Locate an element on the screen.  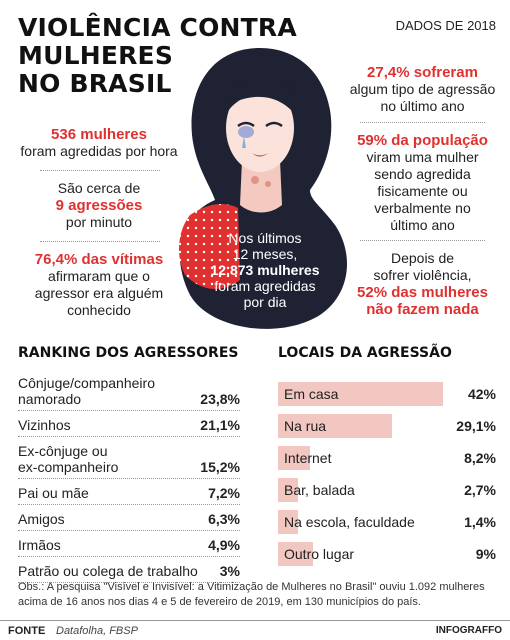
ranking-label-line: Patrão ou colega de trabalho is located at coordinates (108, 571).